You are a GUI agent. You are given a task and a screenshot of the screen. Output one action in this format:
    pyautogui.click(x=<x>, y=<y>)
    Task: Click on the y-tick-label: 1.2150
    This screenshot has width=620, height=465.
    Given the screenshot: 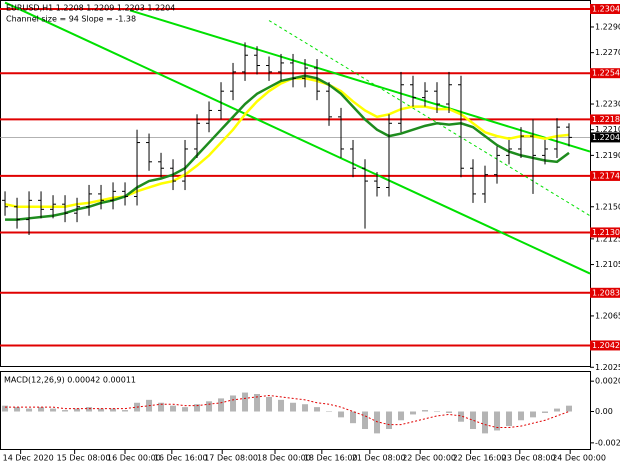 What is the action you would take?
    pyautogui.click(x=607, y=206)
    